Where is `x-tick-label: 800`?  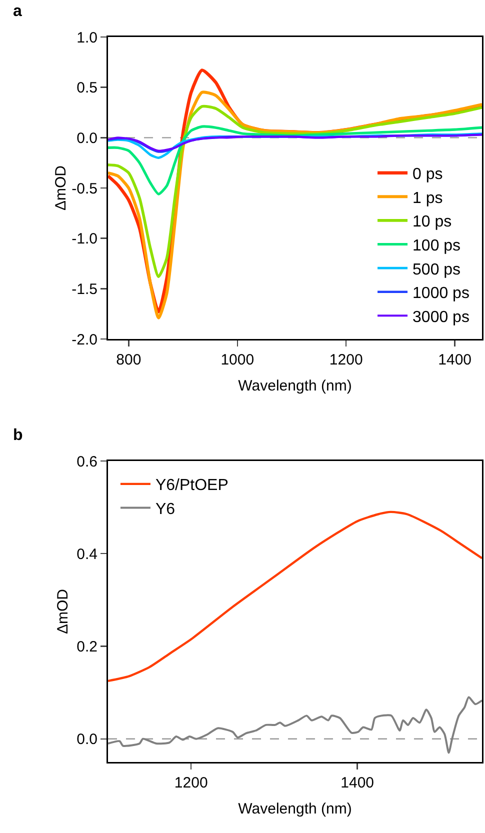
x-tick-label: 800 is located at coordinates (129, 360).